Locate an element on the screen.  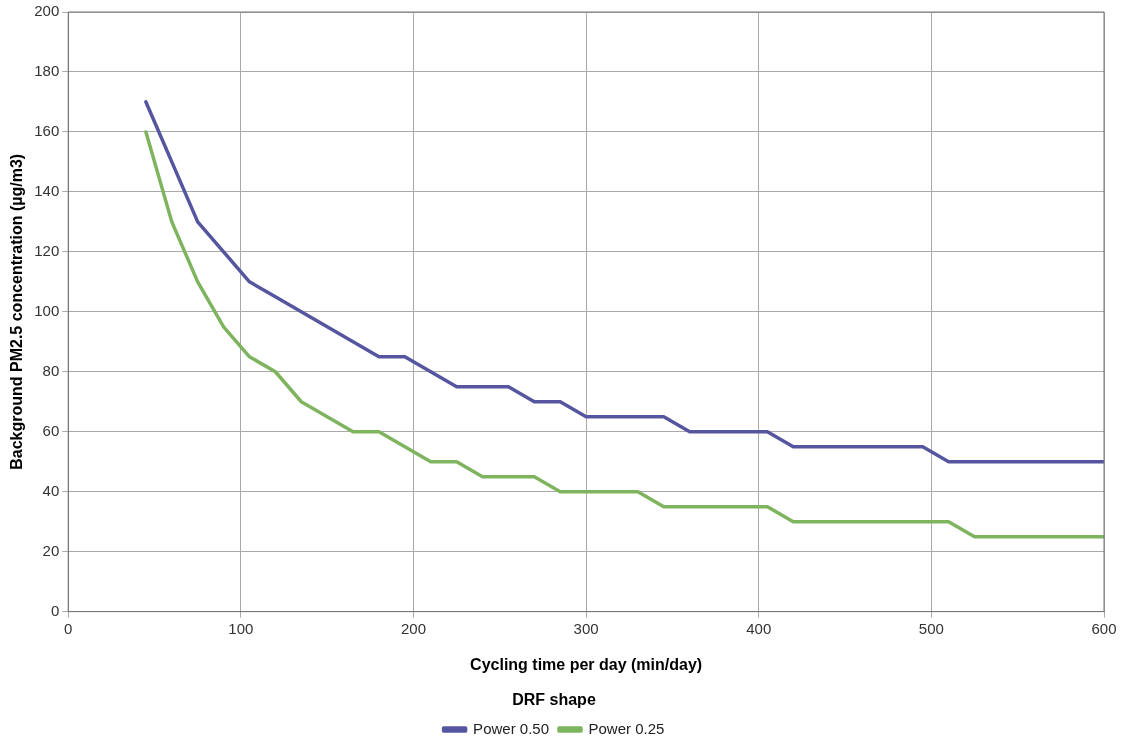
y-tick-label: 200 is located at coordinates (47, 11).